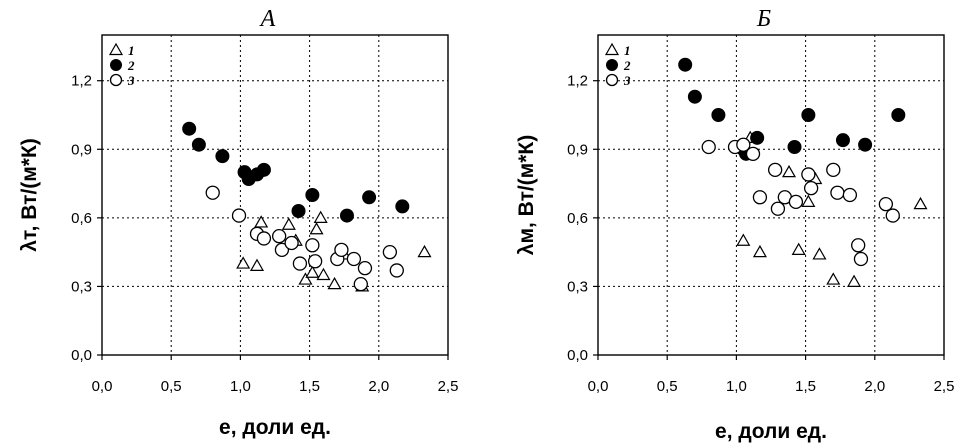 This screenshot has width=970, height=448. I want to click on legend-label-3: 3, so click(627, 80).